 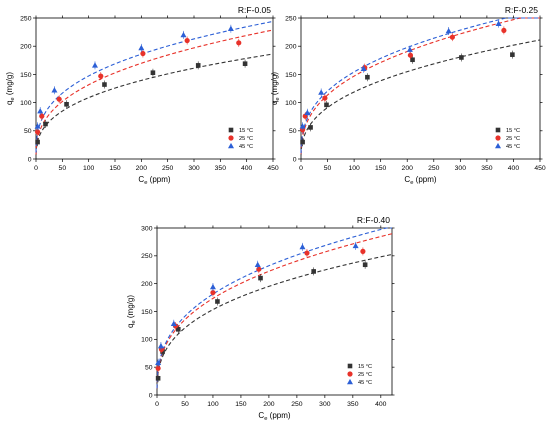 What do you see at coordinates (254, 10) in the screenshot?
I see `chart-title: R:F-0.05` at bounding box center [254, 10].